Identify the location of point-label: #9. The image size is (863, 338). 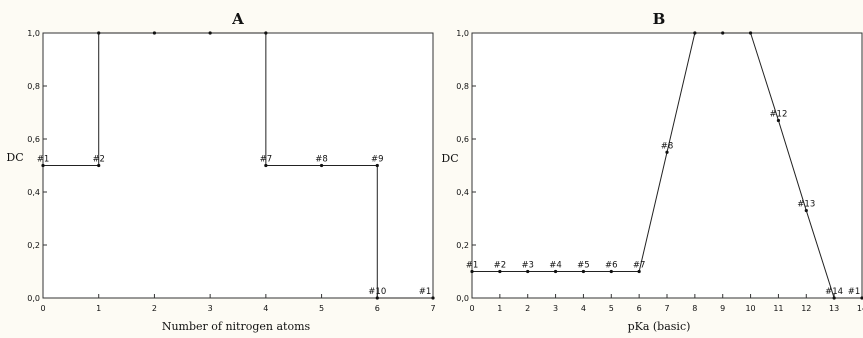
(377, 160).